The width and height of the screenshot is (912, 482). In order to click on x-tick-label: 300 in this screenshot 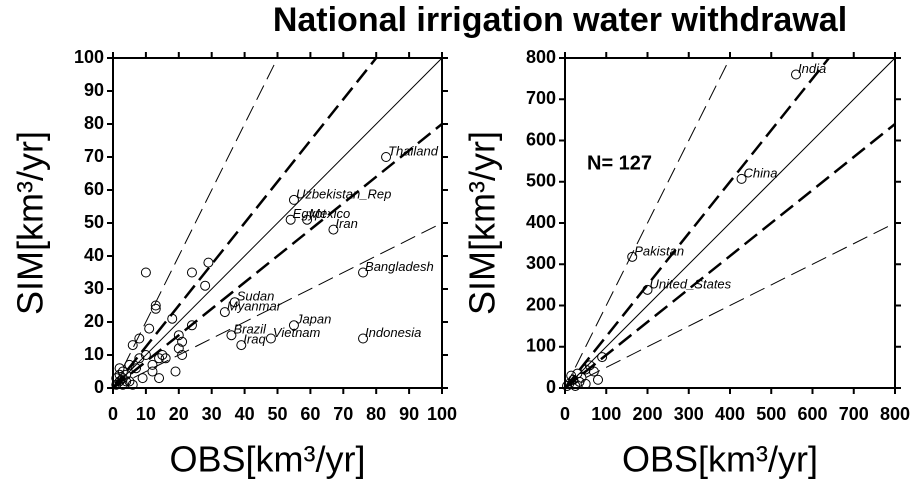, I will do `click(689, 414)`.